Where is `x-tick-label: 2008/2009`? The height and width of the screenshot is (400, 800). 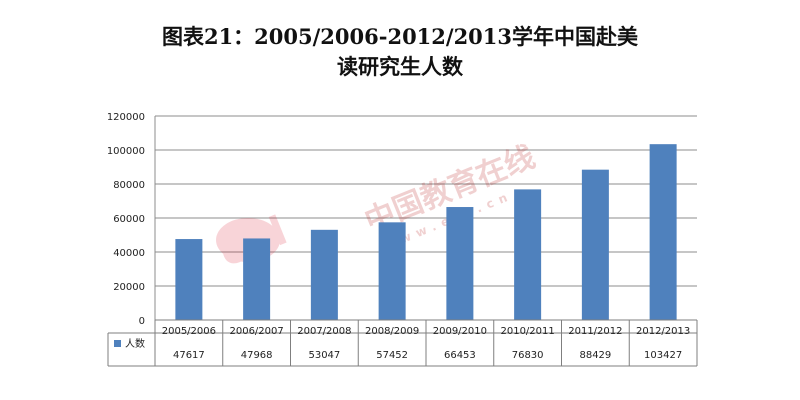
x-tick-label: 2008/2009 is located at coordinates (392, 331).